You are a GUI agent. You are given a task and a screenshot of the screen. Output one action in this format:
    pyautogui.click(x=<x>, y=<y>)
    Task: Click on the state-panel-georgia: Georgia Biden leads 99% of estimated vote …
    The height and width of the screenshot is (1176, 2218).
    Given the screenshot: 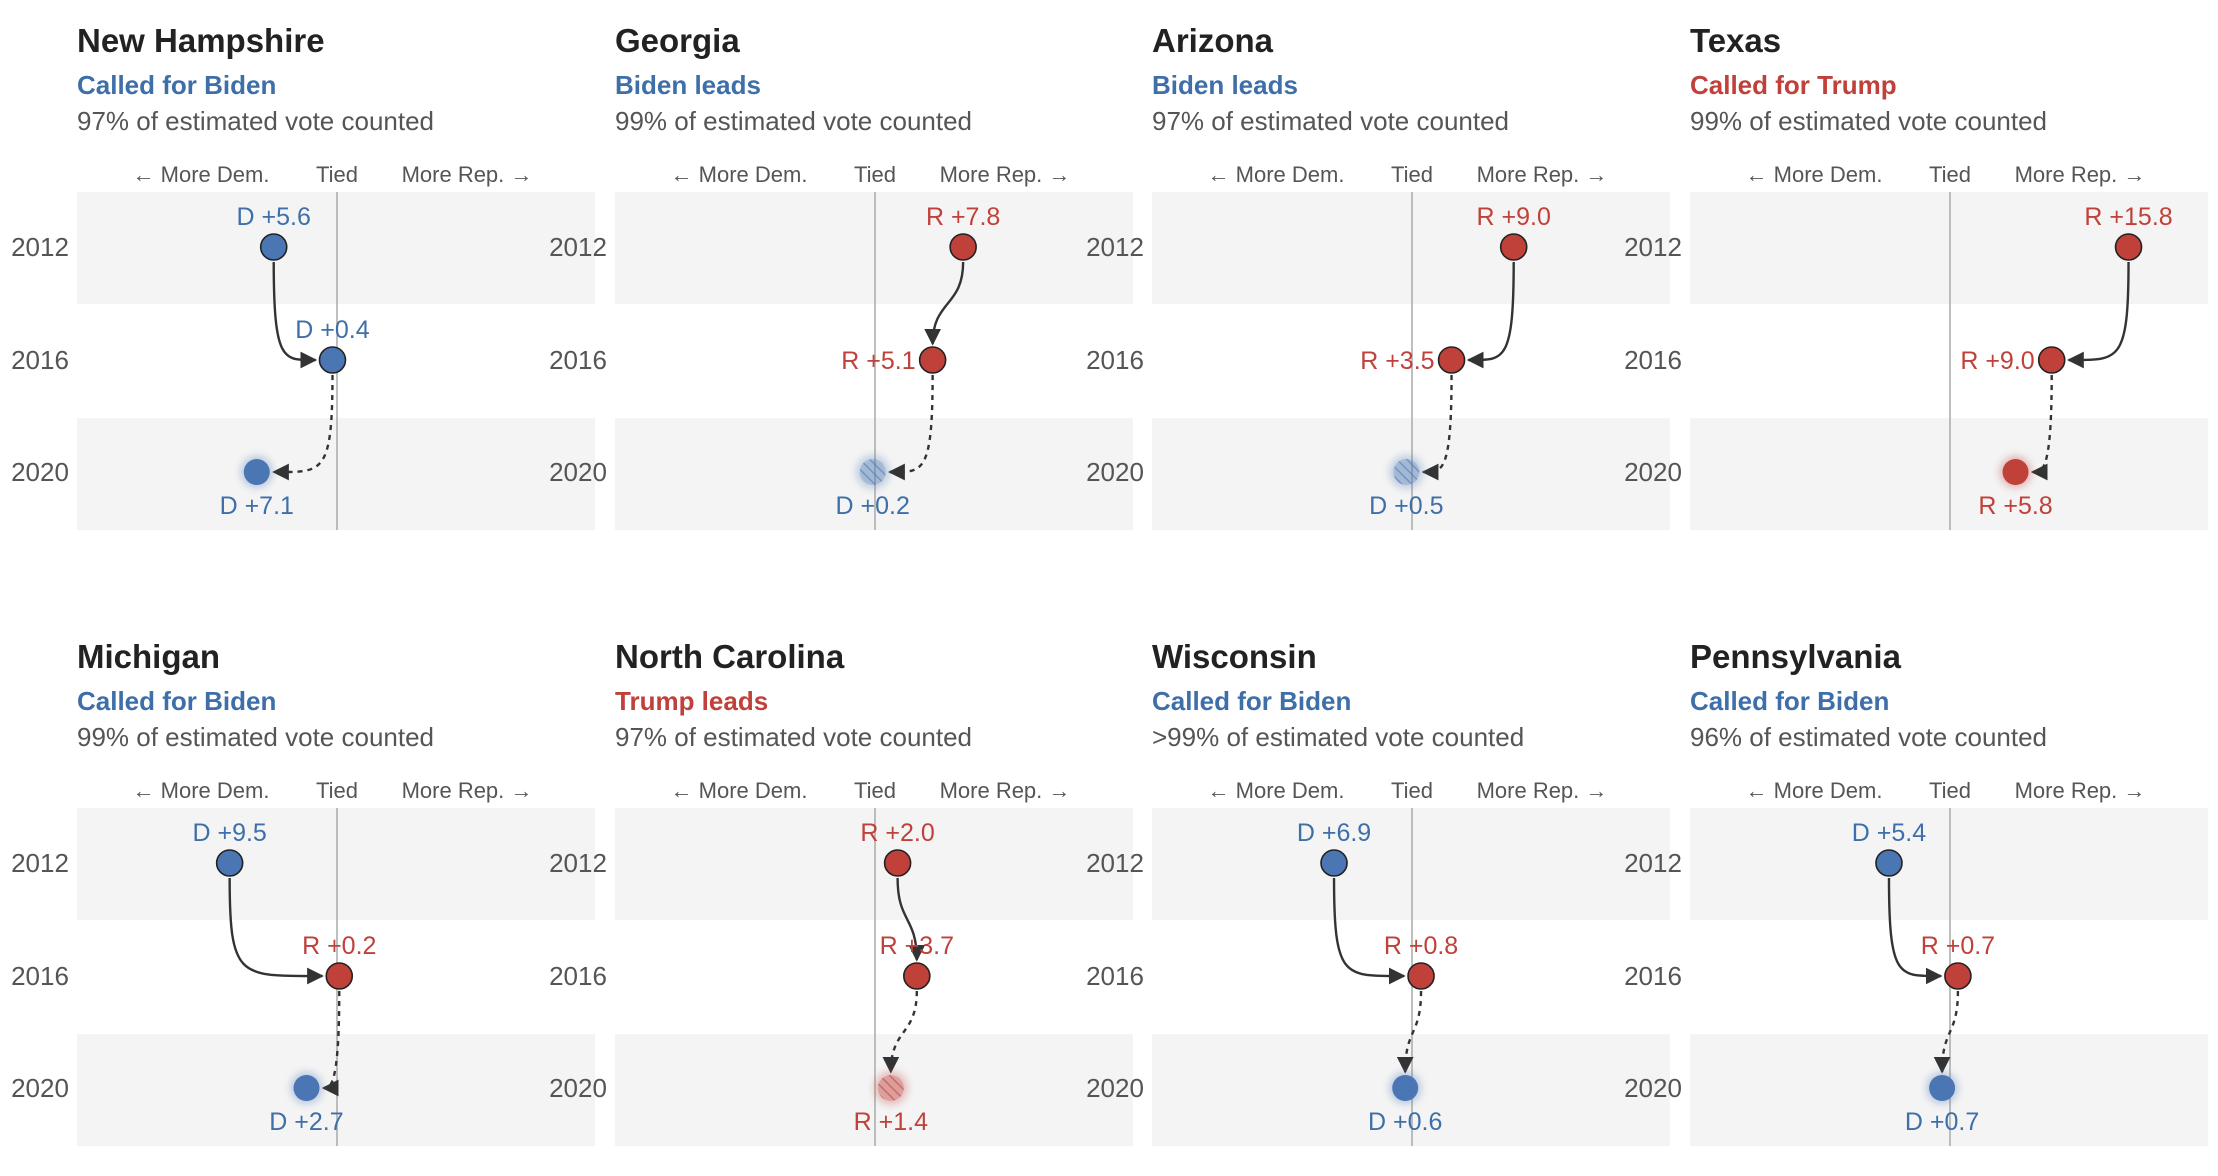 What is the action you would take?
    pyautogui.click(x=835, y=280)
    